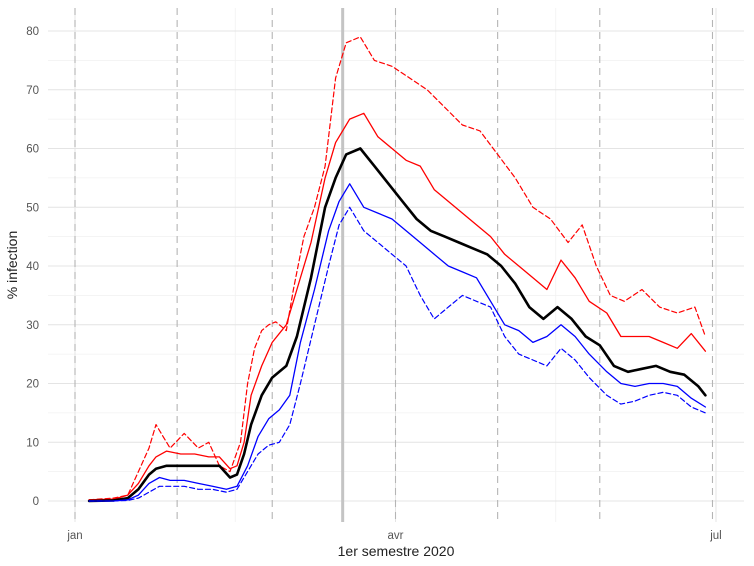  What do you see at coordinates (32, 385) in the screenshot?
I see `y-tick-label: 20` at bounding box center [32, 385].